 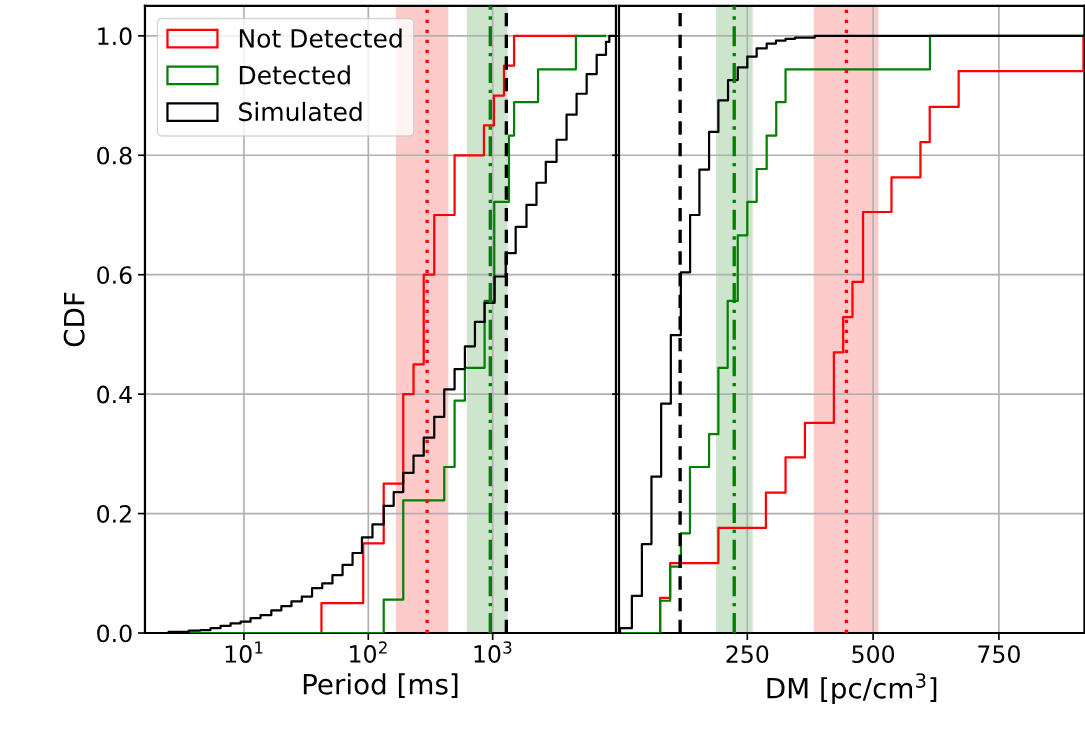 What do you see at coordinates (493, 652) in the screenshot?
I see `x-tick-label: 10$^{3}$` at bounding box center [493, 652].